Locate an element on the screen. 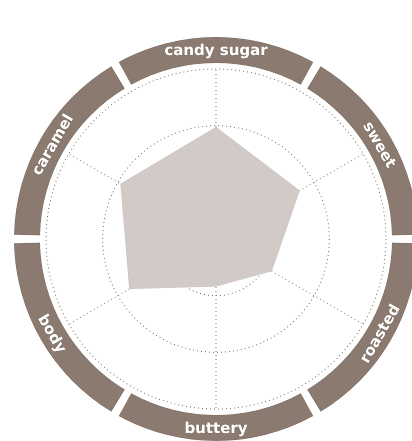  spoke-label: buttery is located at coordinates (216, 428).